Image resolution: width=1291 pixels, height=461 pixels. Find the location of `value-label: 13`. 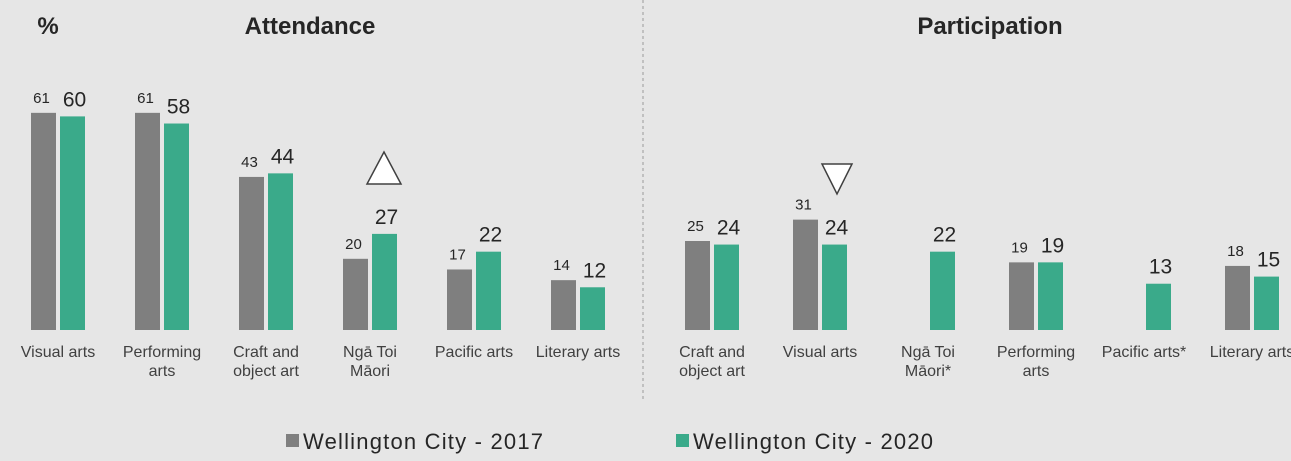

value-label: 13 is located at coordinates (1160, 267).